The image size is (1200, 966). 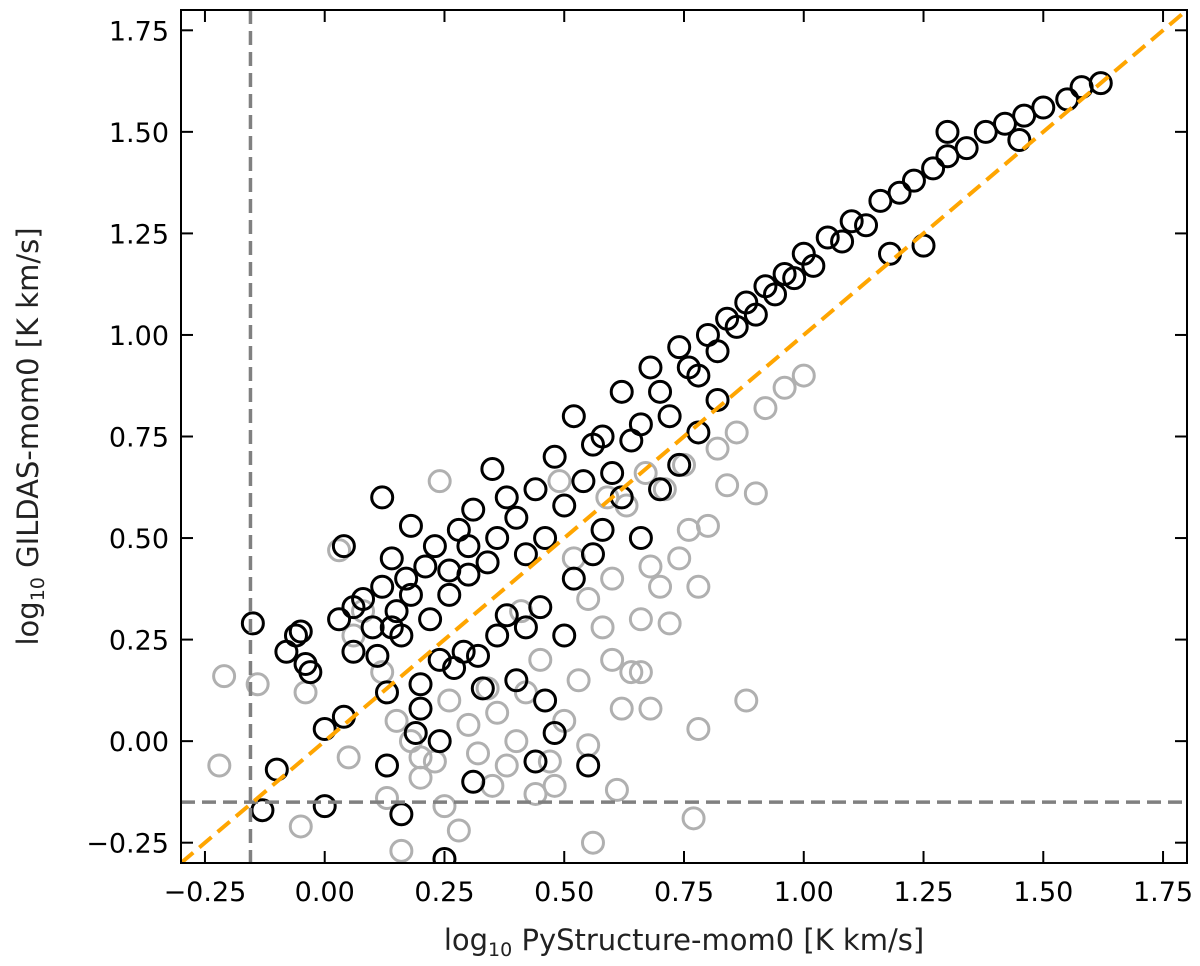 What do you see at coordinates (684, 892) in the screenshot?
I see `x-tick-label: 0.75` at bounding box center [684, 892].